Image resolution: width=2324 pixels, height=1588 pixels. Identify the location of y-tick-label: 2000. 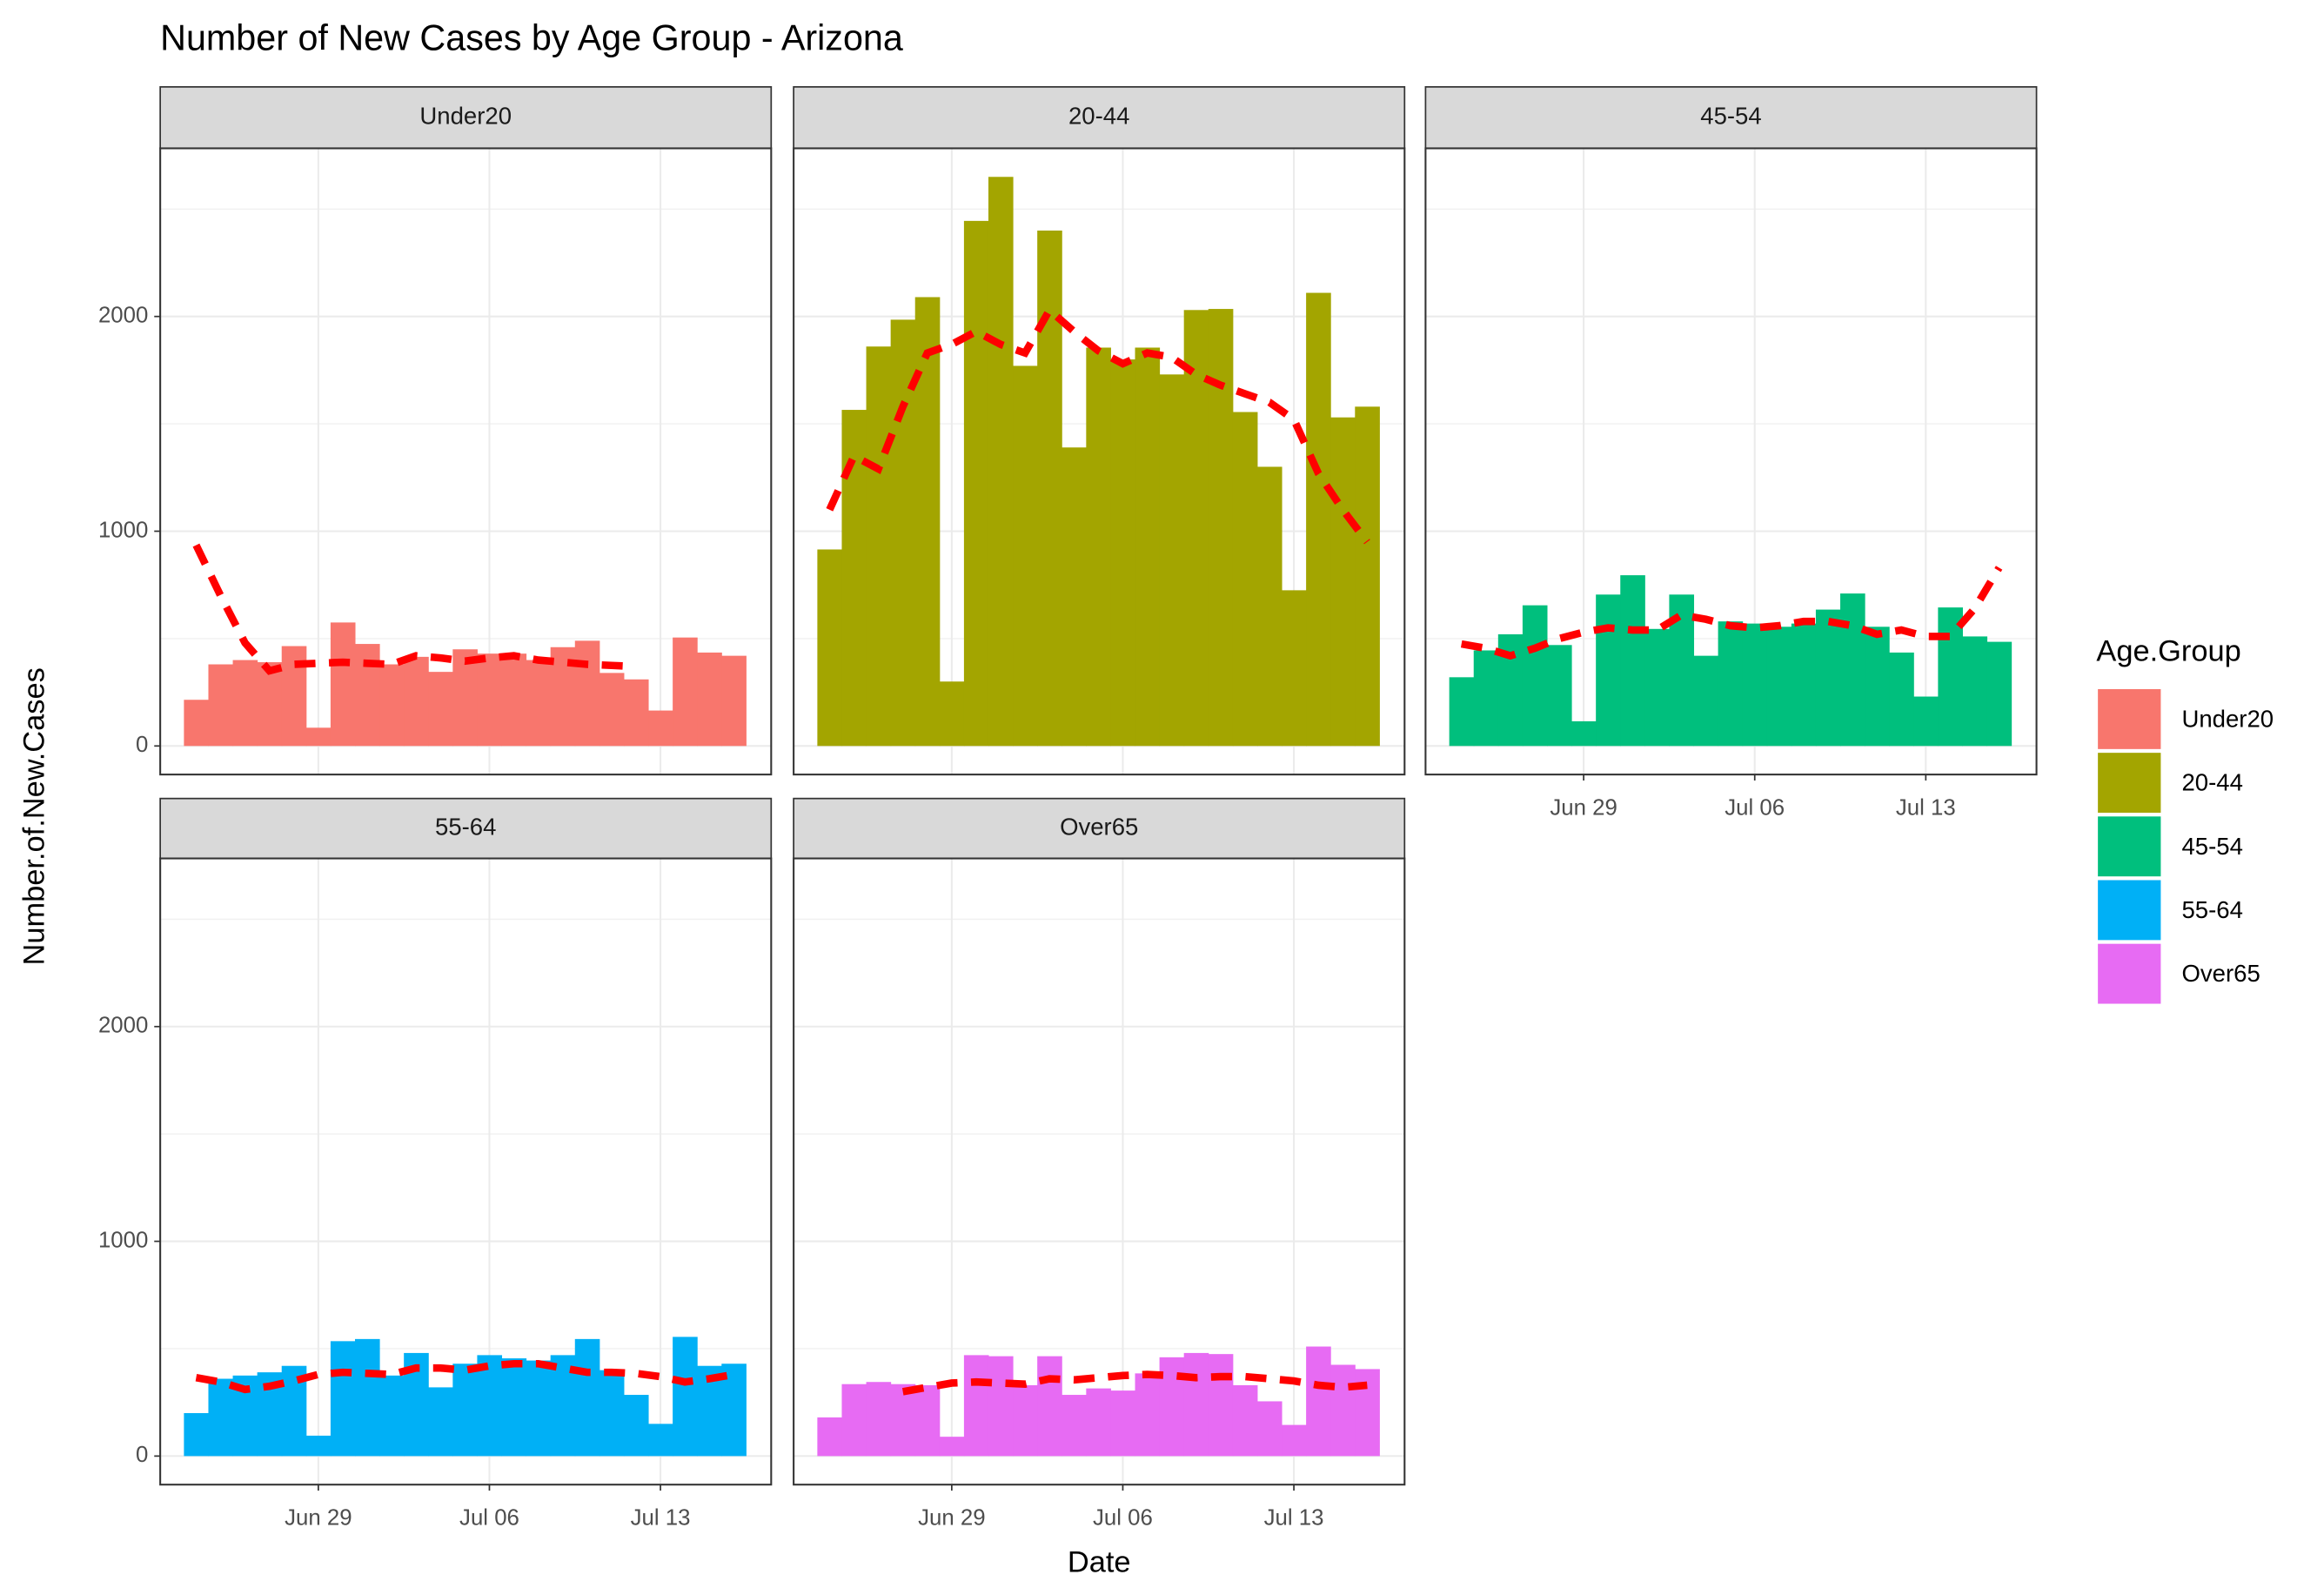
(123, 1026).